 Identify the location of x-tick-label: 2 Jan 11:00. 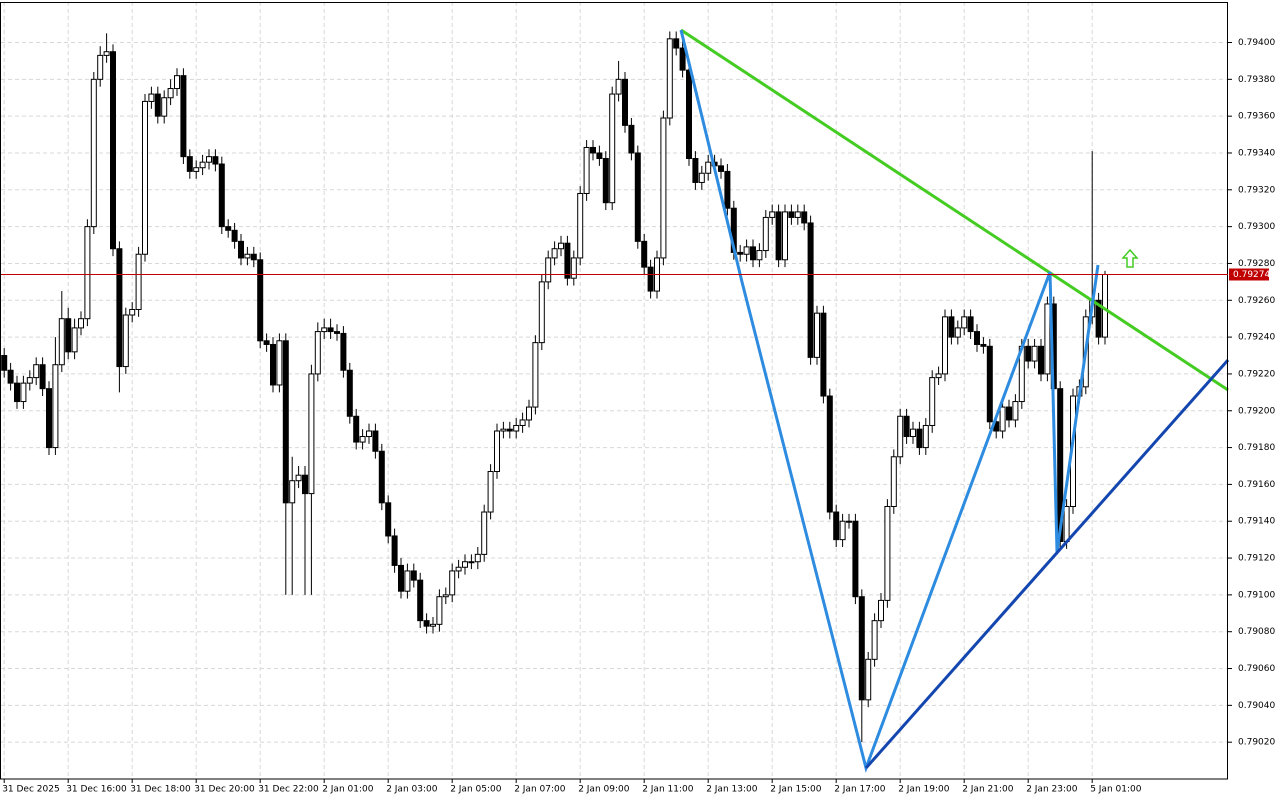
(668, 790).